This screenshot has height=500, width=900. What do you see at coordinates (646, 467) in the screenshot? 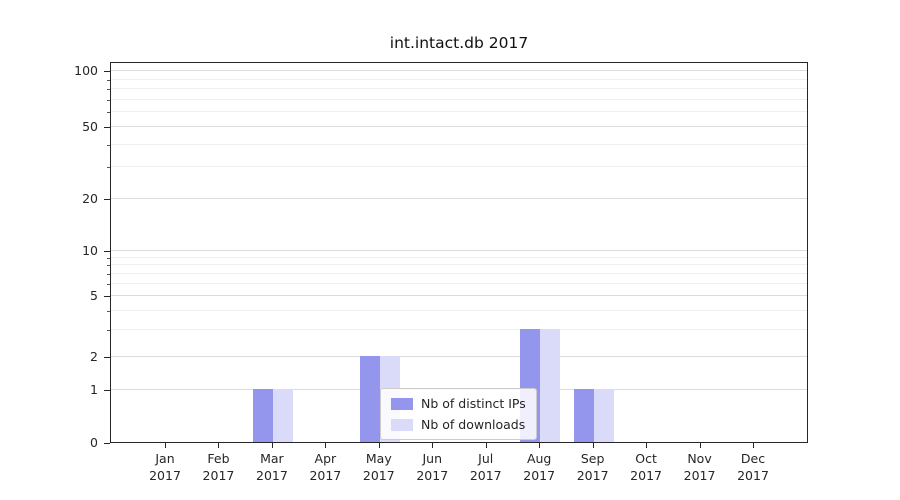
I see `x-tick-label-oct: Oct 2017` at bounding box center [646, 467].